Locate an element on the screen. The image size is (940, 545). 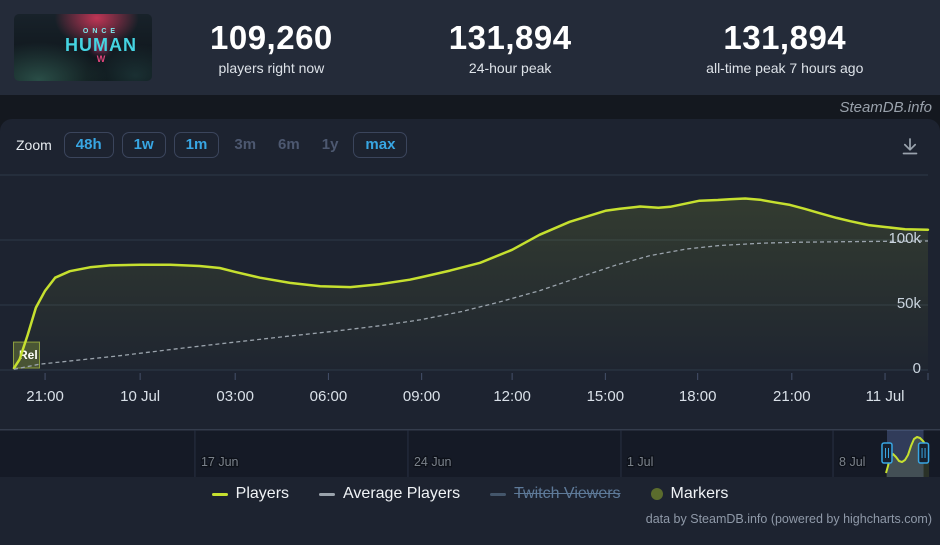
navigator-mask-right is located at coordinates (931, 453).